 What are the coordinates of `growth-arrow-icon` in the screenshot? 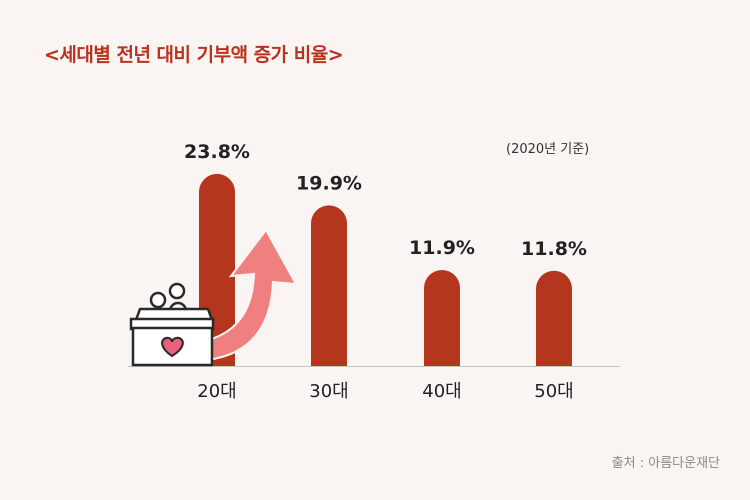 It's located at (248, 295).